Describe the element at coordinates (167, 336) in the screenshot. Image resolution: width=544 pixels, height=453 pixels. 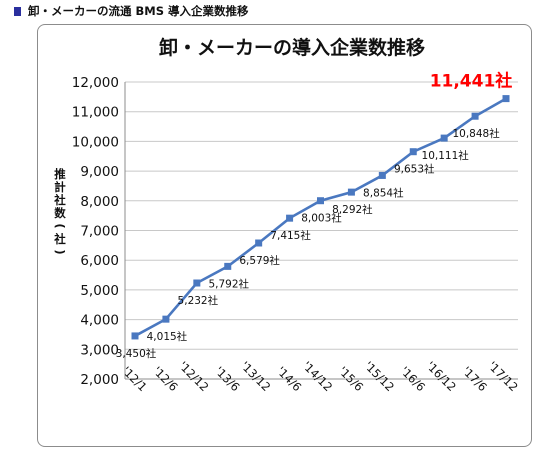
I see `data-label: 4,015社` at that location.